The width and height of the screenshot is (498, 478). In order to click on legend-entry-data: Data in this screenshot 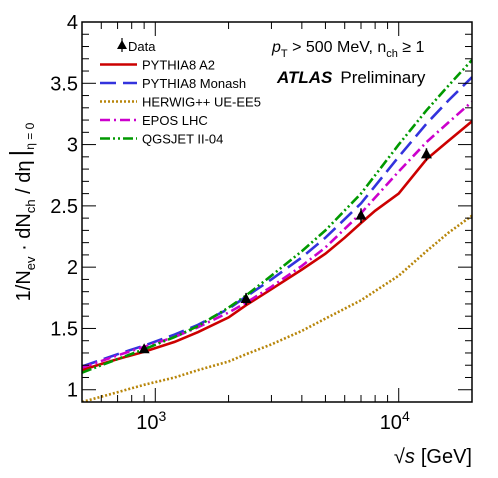, I will do `click(136, 46)`.